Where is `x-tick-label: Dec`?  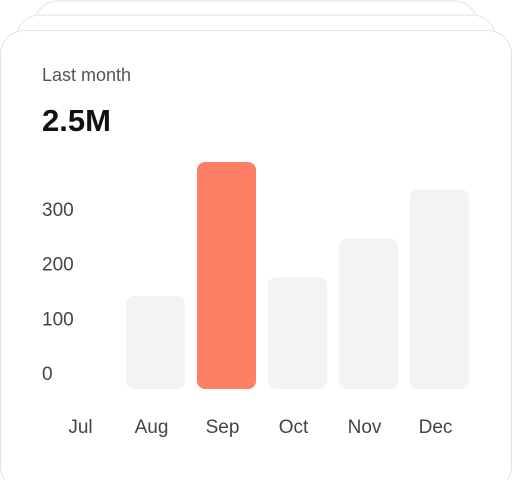 x-tick-label: Dec is located at coordinates (436, 427).